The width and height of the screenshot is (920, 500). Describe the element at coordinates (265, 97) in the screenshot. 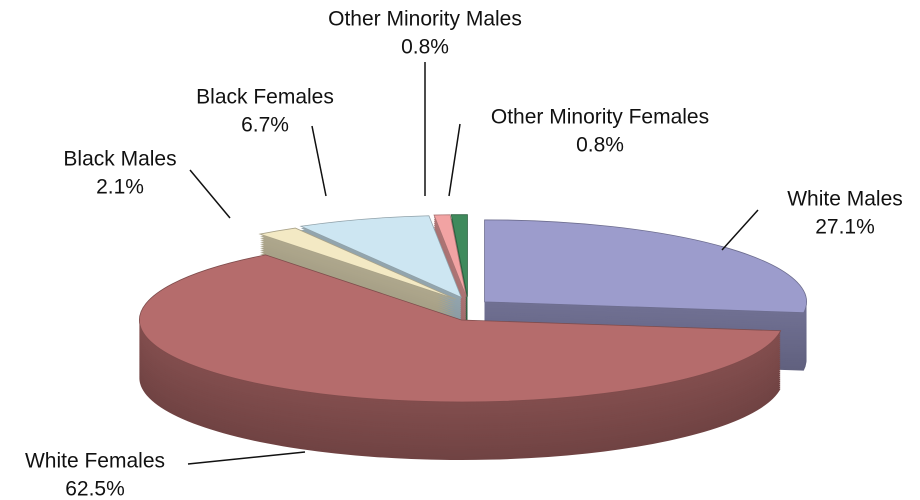

I see `category-label: Black Females` at that location.